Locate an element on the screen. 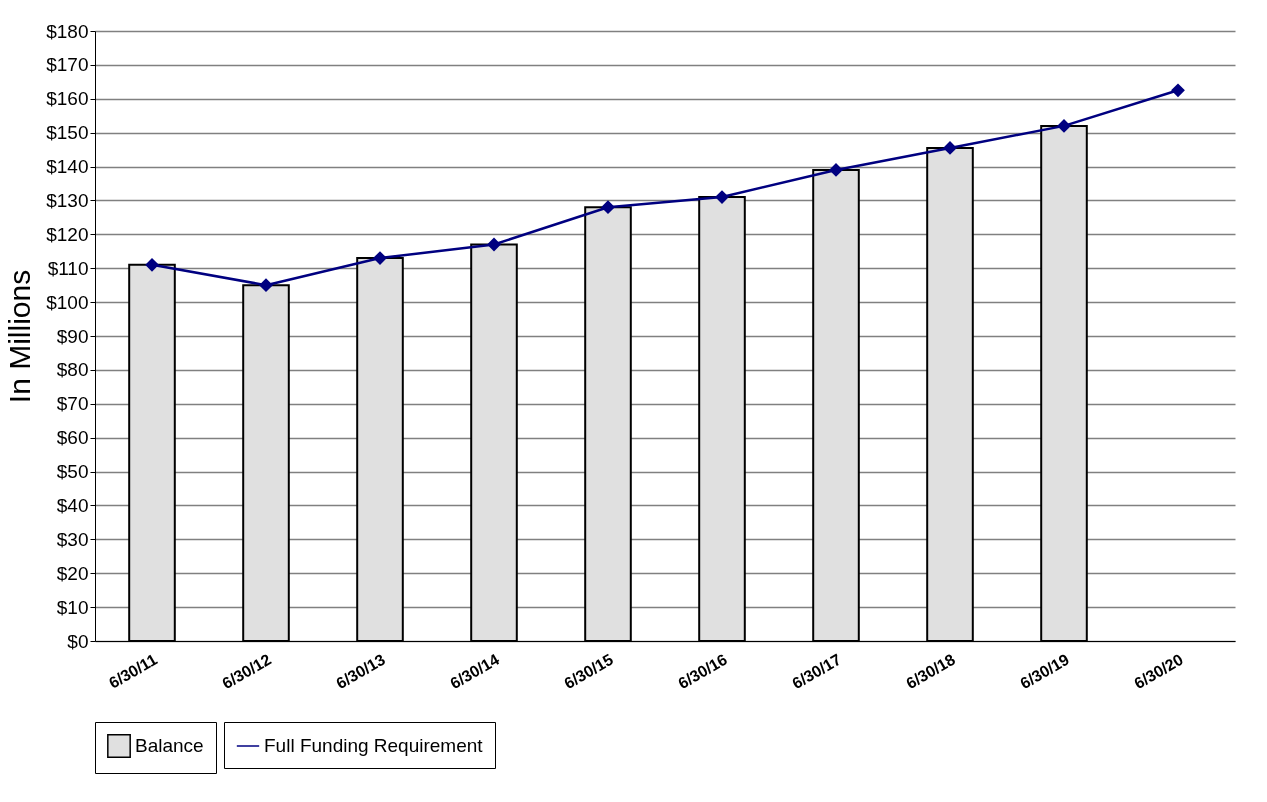  y-tick-label: $0 is located at coordinates (78, 641).